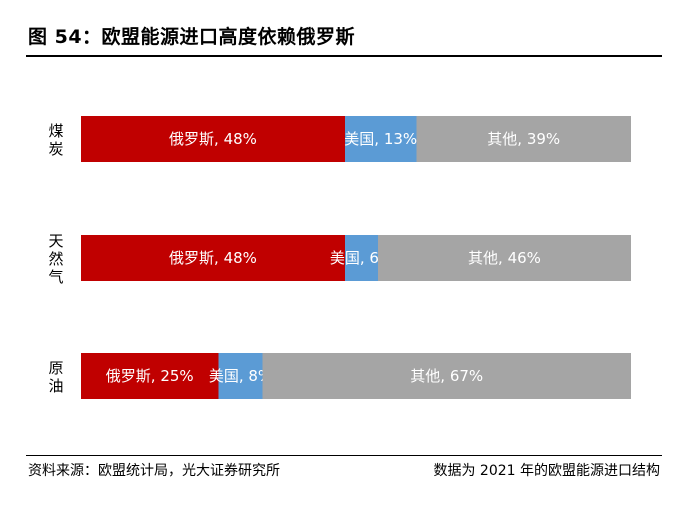 Image resolution: width=682 pixels, height=510 pixels. Describe the element at coordinates (344, 455) in the screenshot. I see `footer-rule` at that location.